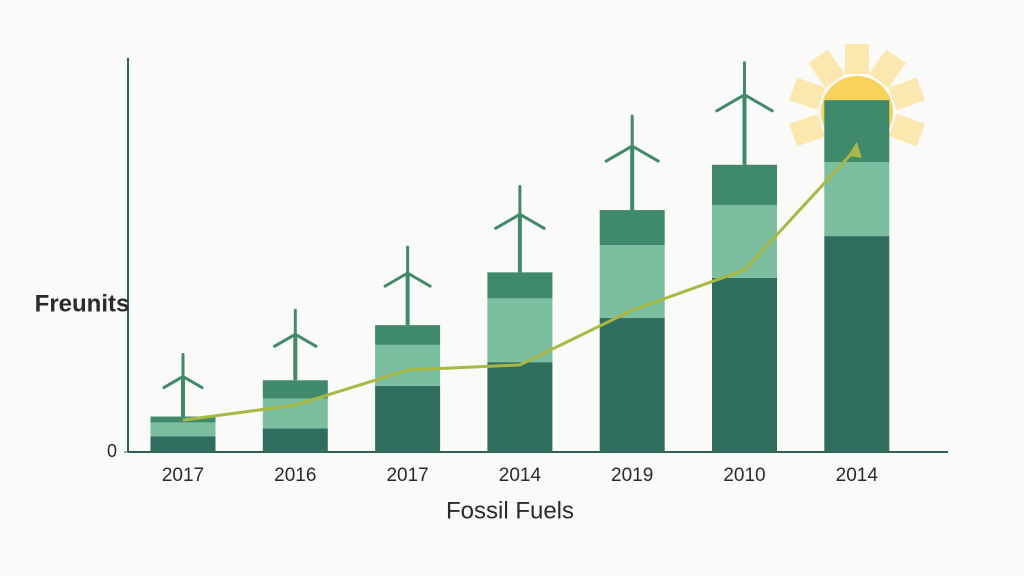 The width and height of the screenshot is (1024, 576). Describe the element at coordinates (854, 149) in the screenshot. I see `trend-arrowhead` at that location.